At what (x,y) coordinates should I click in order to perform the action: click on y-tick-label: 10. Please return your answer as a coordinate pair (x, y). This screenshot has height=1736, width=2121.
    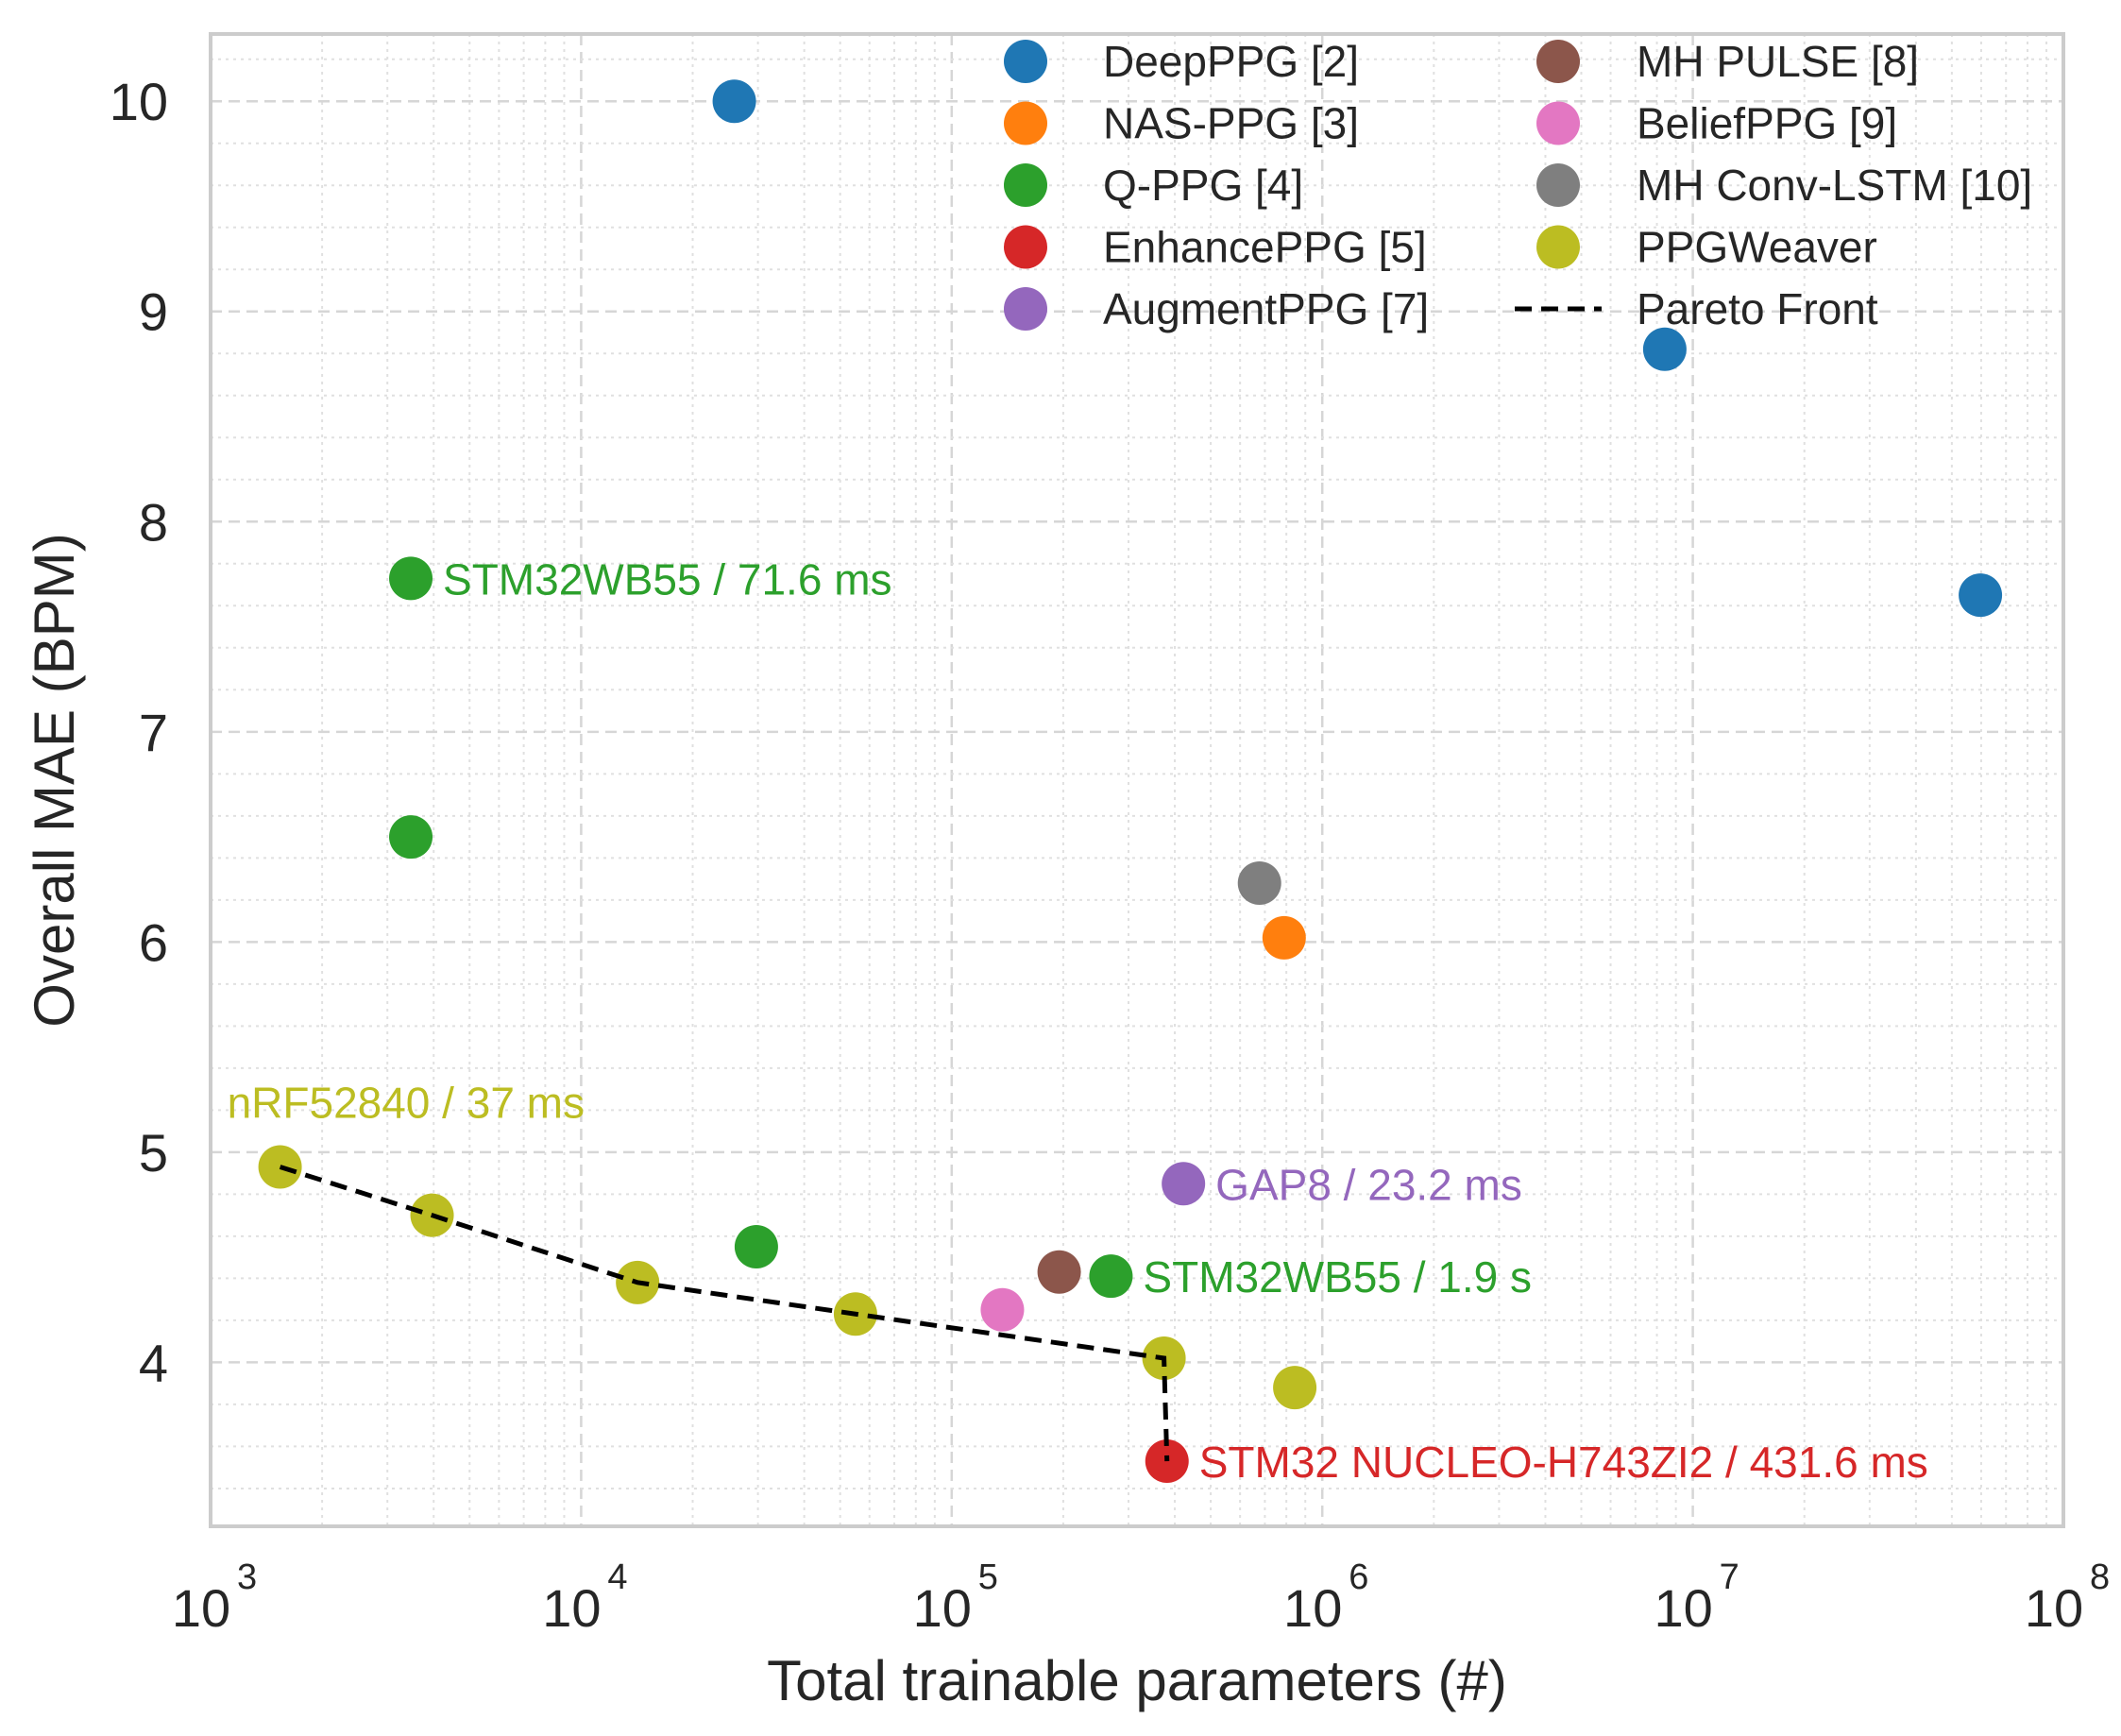
    Looking at the image, I should click on (139, 101).